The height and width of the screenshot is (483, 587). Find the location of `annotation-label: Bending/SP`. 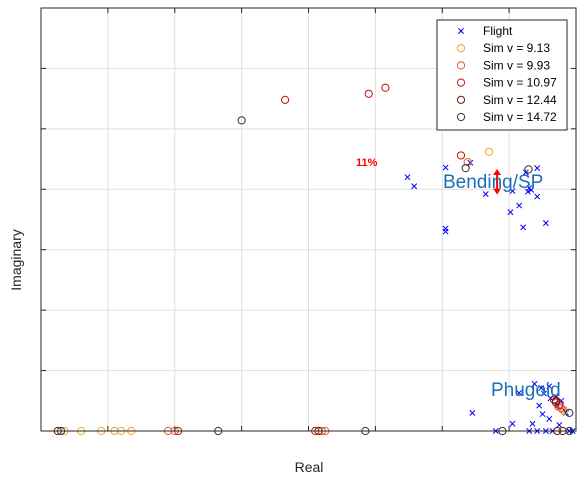

annotation-label: Bending/SP is located at coordinates (493, 182).